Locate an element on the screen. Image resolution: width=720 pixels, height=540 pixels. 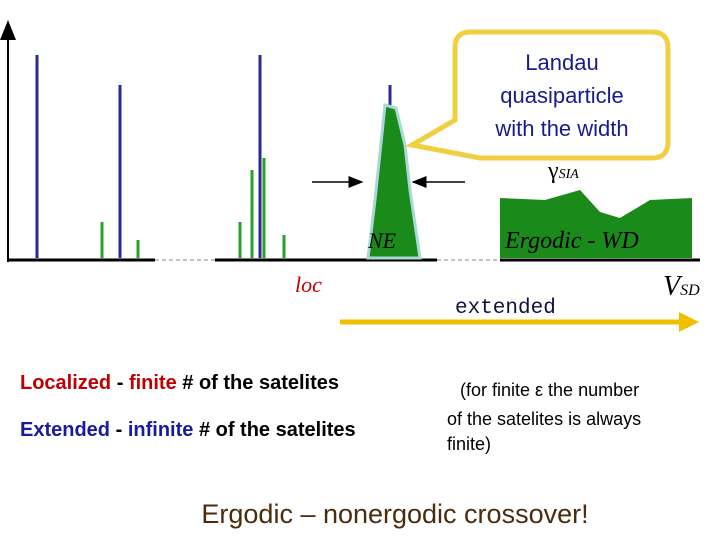
conclusion: Ergodic – nonergodic crossover! is located at coordinates (394, 514).